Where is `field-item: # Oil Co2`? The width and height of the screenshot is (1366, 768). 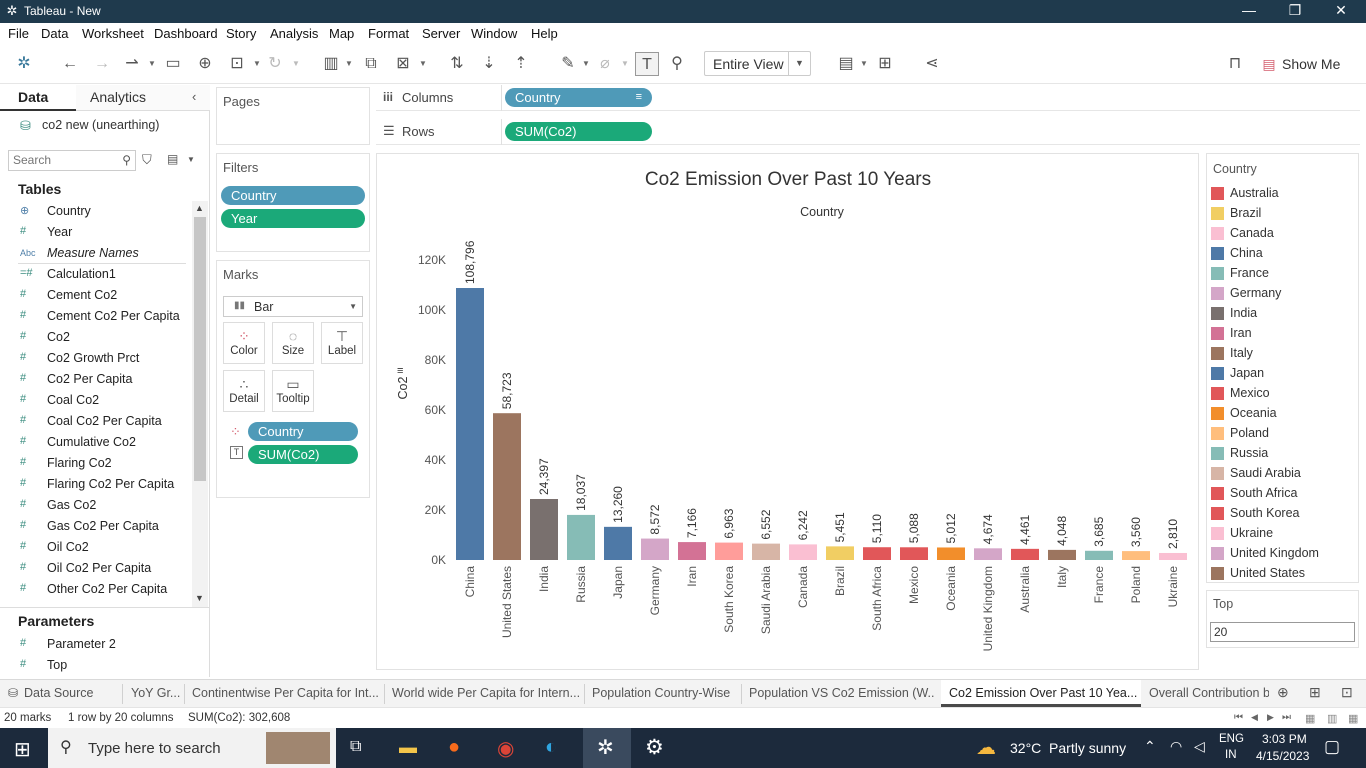 field-item: # Oil Co2 is located at coordinates (95, 547).